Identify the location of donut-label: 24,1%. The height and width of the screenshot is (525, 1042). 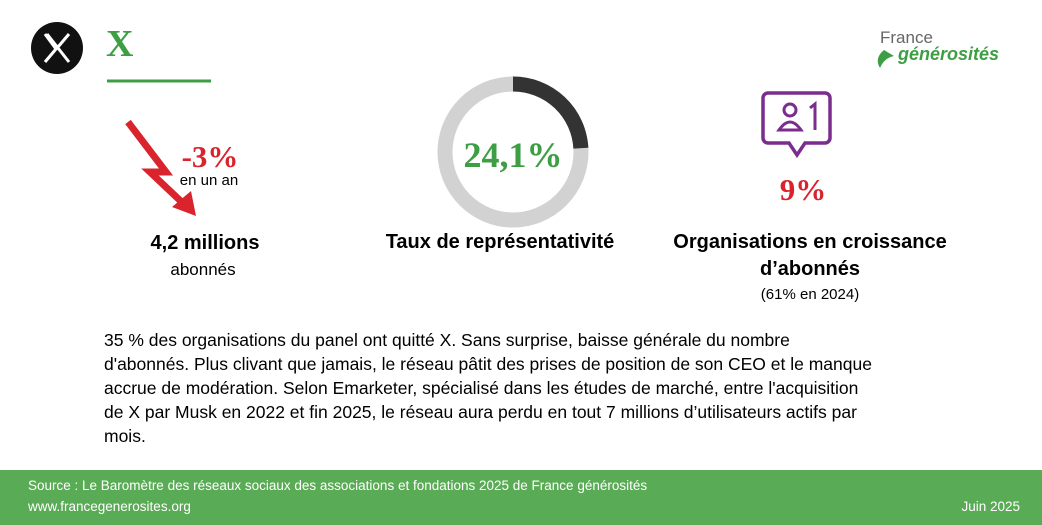
(513, 155).